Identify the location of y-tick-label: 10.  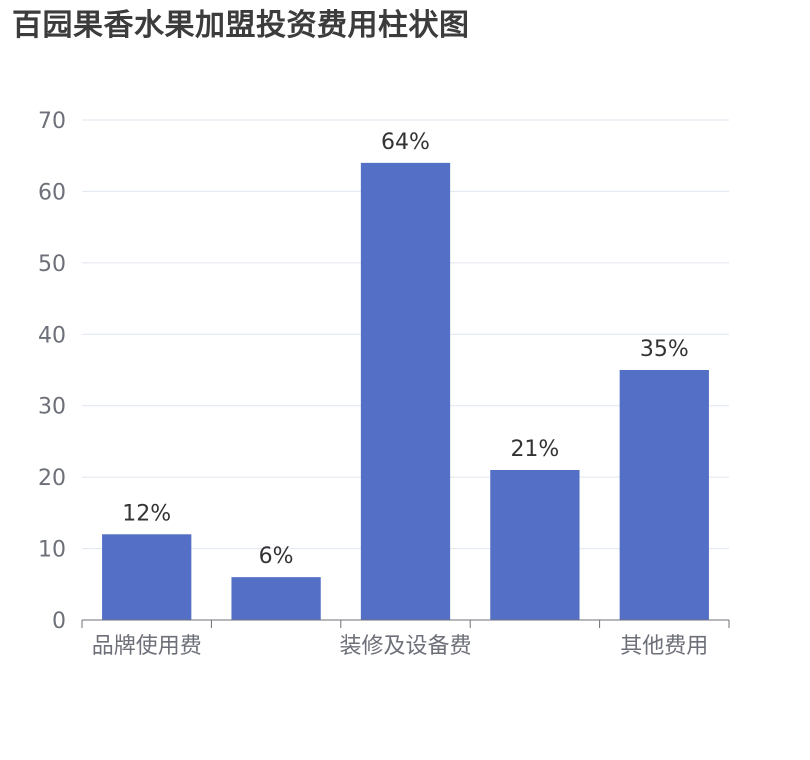
(52, 550).